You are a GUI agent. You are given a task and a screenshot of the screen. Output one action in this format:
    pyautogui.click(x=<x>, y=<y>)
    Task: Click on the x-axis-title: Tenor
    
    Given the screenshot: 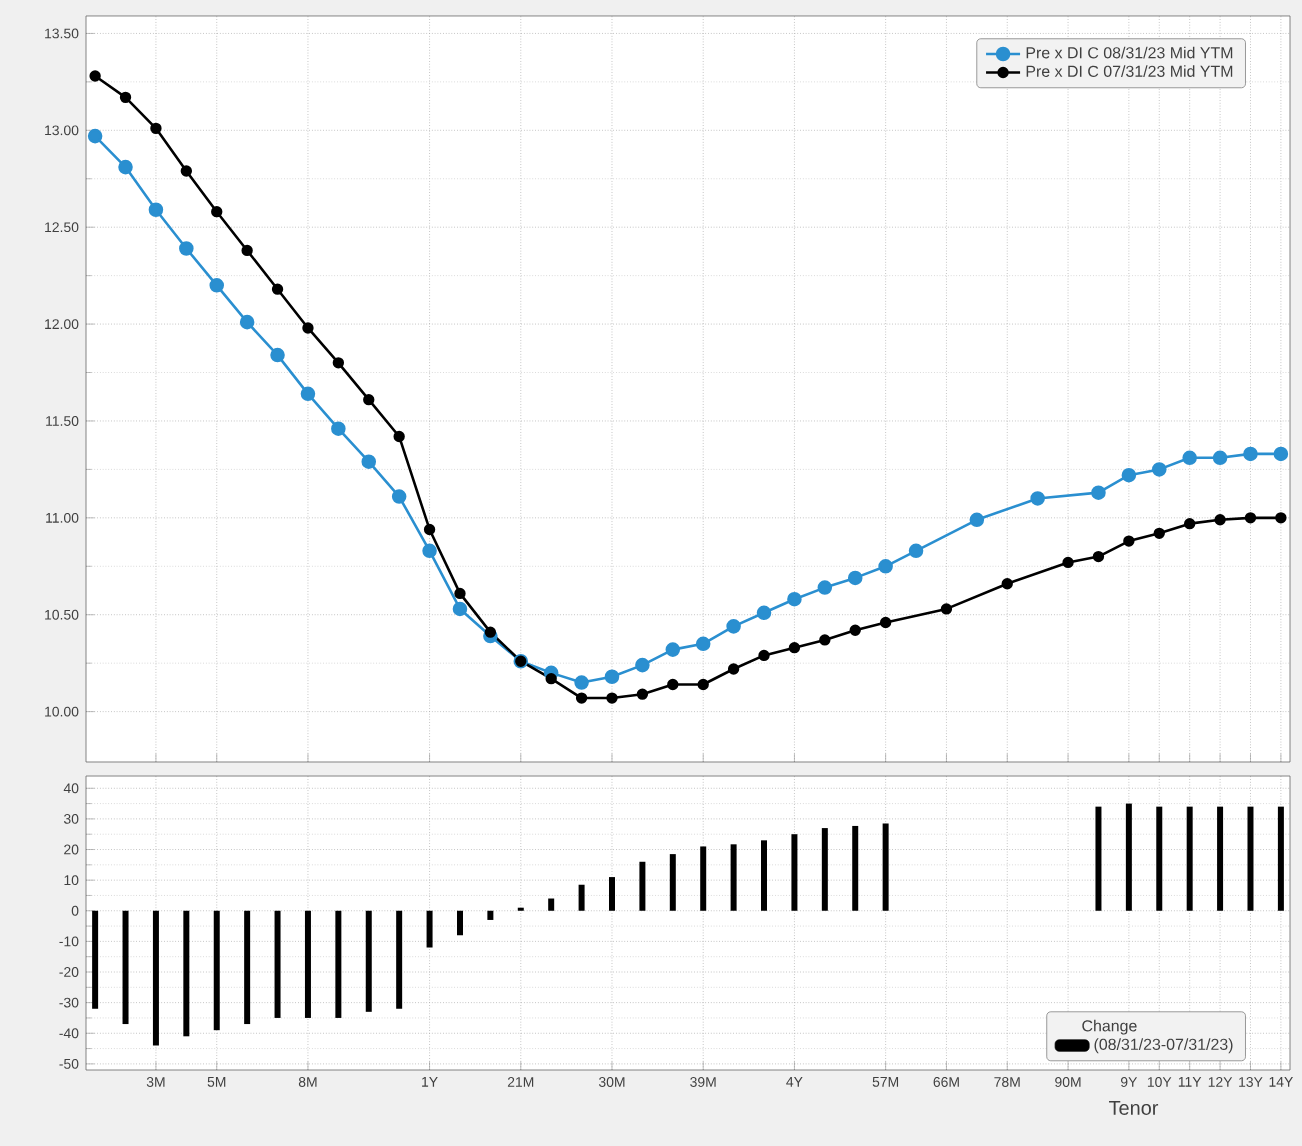 What is the action you would take?
    pyautogui.click(x=1134, y=1108)
    